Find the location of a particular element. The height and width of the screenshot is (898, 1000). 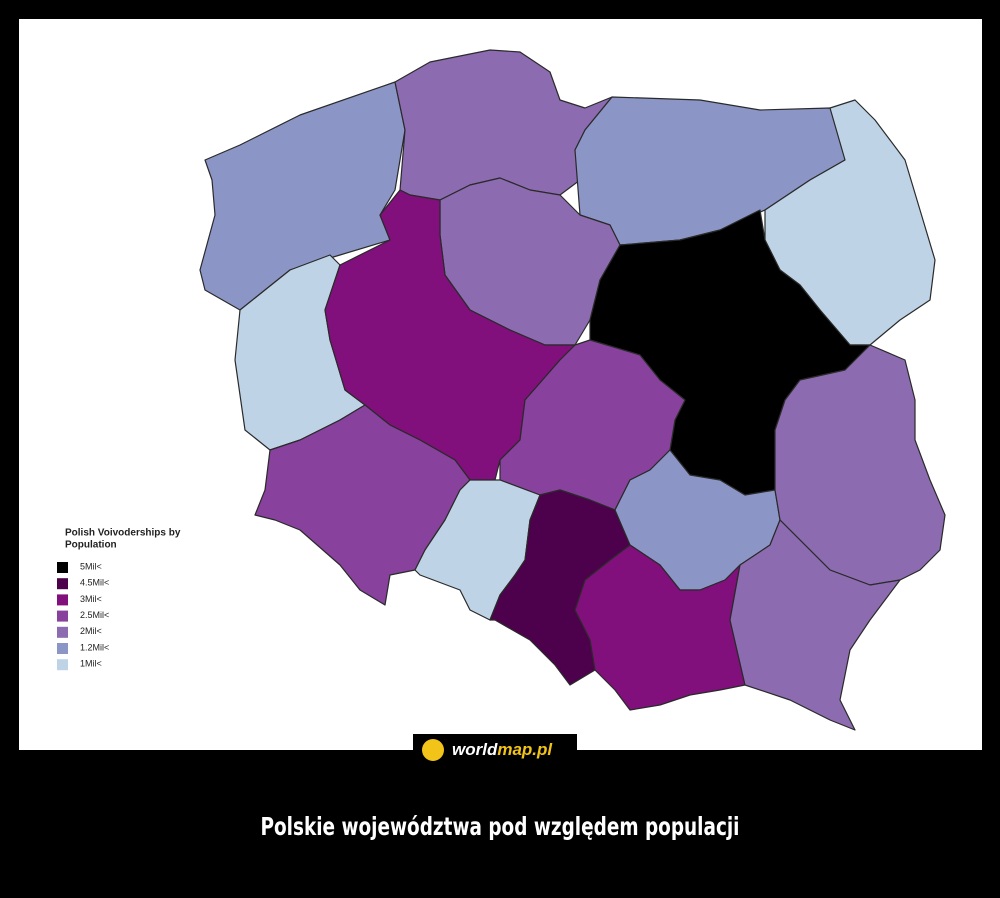

legend-label: 1Mil< is located at coordinates (91, 664).